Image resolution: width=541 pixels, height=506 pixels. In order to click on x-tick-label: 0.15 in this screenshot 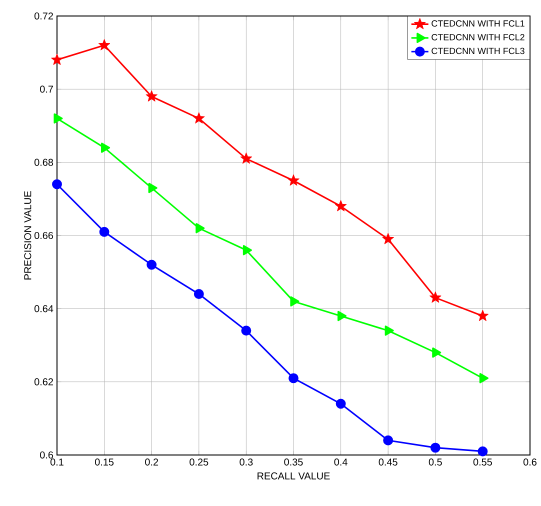, I will do `click(104, 462)`.